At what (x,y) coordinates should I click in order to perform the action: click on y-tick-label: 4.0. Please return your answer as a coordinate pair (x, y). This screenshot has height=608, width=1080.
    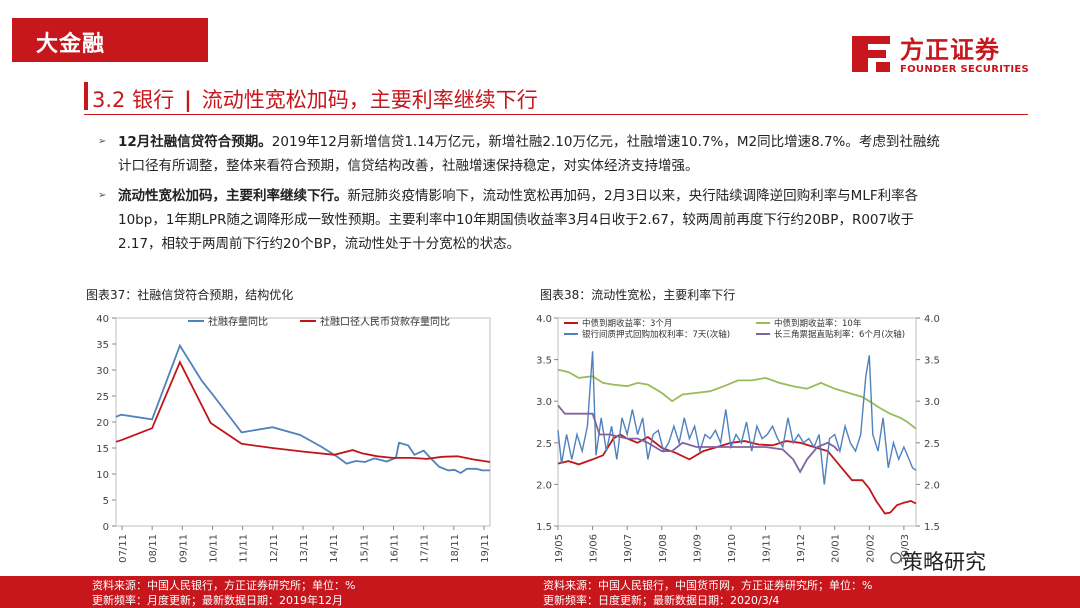
    Looking at the image, I should click on (544, 319).